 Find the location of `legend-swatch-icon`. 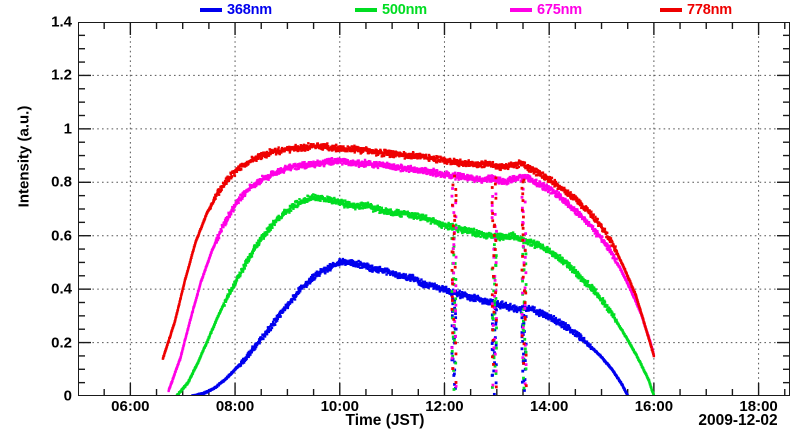

legend-swatch-icon is located at coordinates (211, 10).